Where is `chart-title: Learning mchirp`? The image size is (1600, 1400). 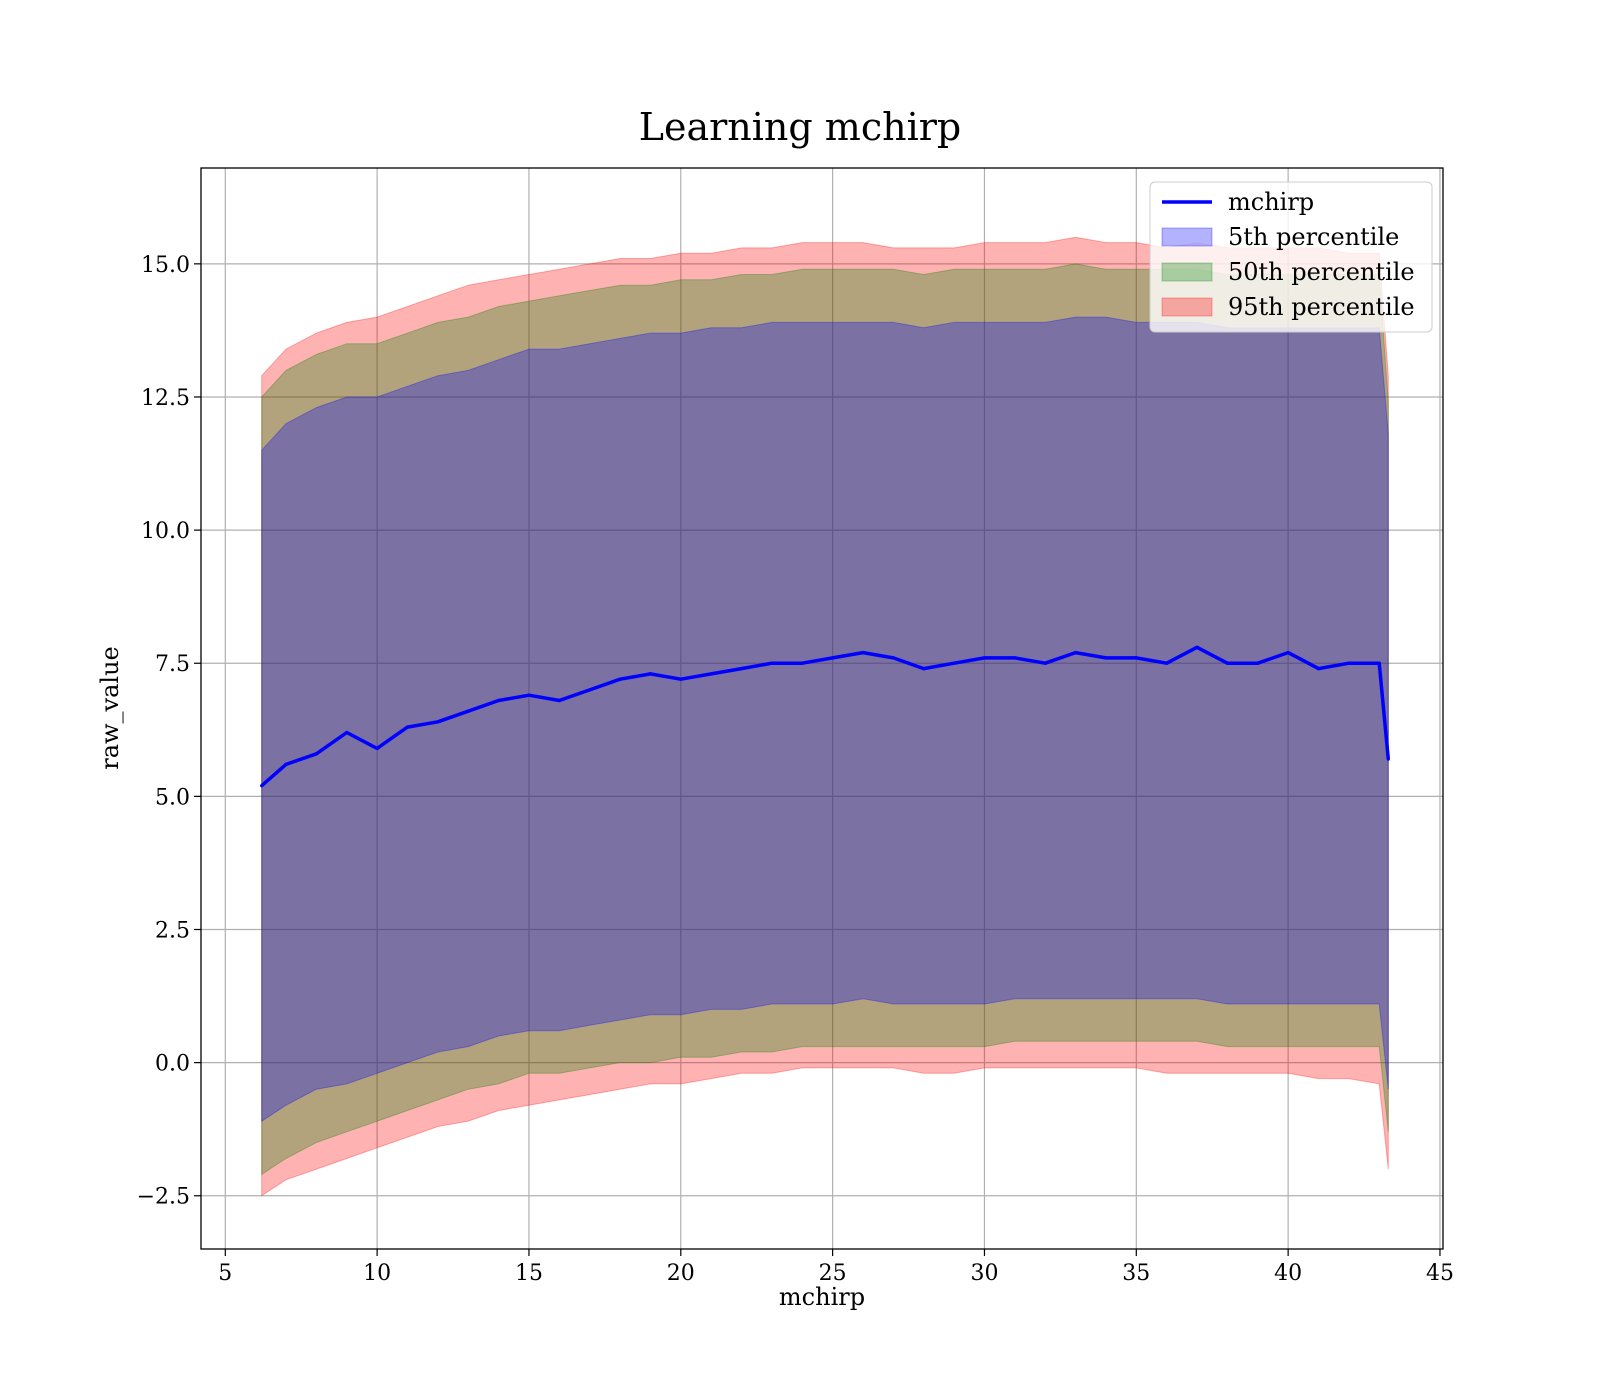
chart-title: Learning mchirp is located at coordinates (800, 127).